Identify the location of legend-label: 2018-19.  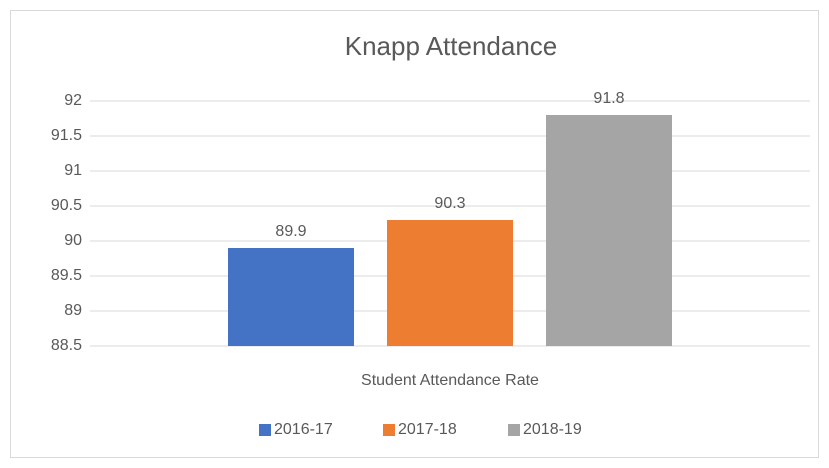
(552, 429).